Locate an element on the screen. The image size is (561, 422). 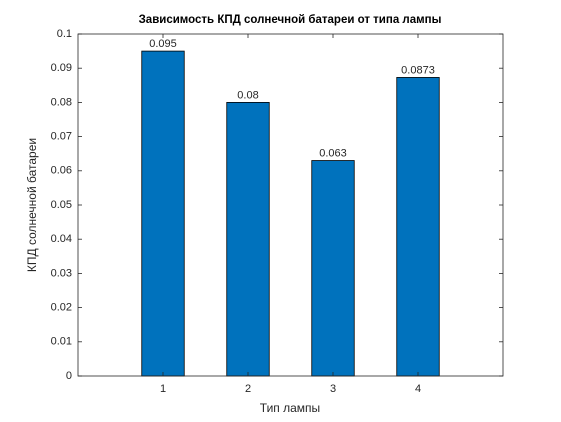
value-label: 0.08 is located at coordinates (247, 95).